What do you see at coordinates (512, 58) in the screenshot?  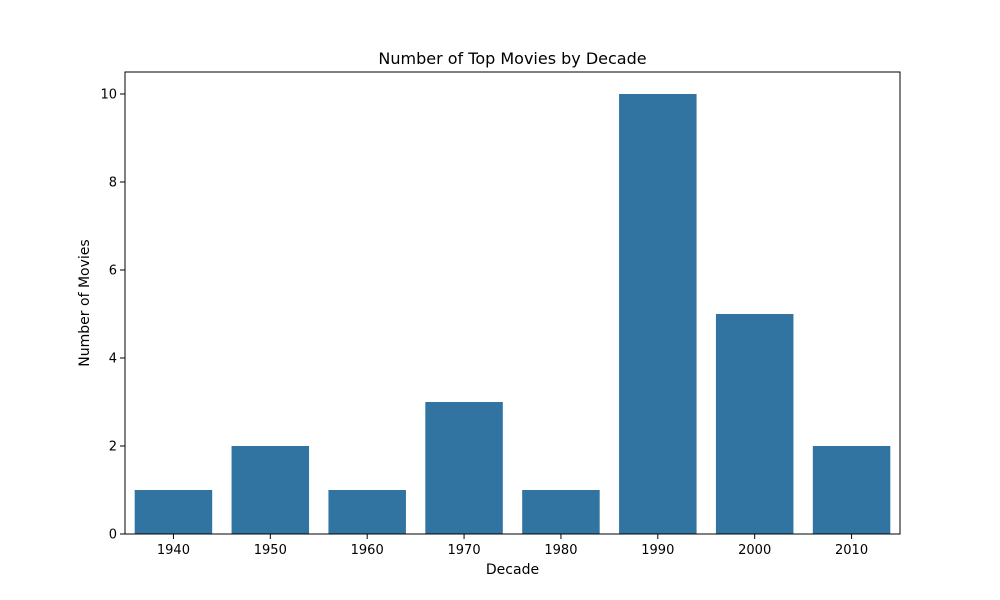 I see `chart-title: Number of Top Movies by Decade` at bounding box center [512, 58].